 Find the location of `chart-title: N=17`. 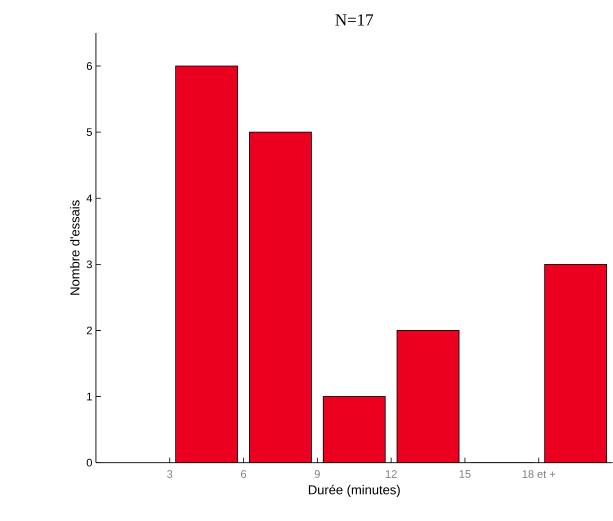

chart-title: N=17 is located at coordinates (354, 20).